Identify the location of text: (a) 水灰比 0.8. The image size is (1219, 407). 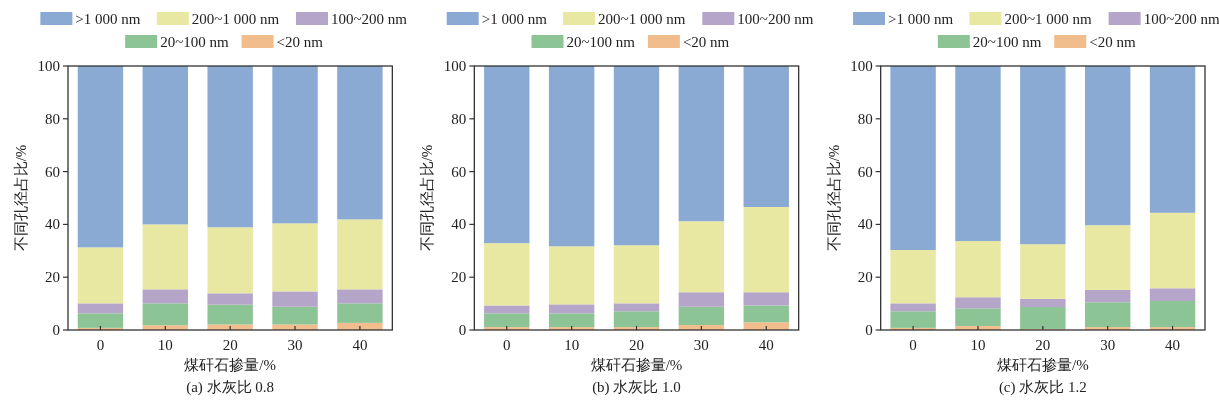
(230, 387).